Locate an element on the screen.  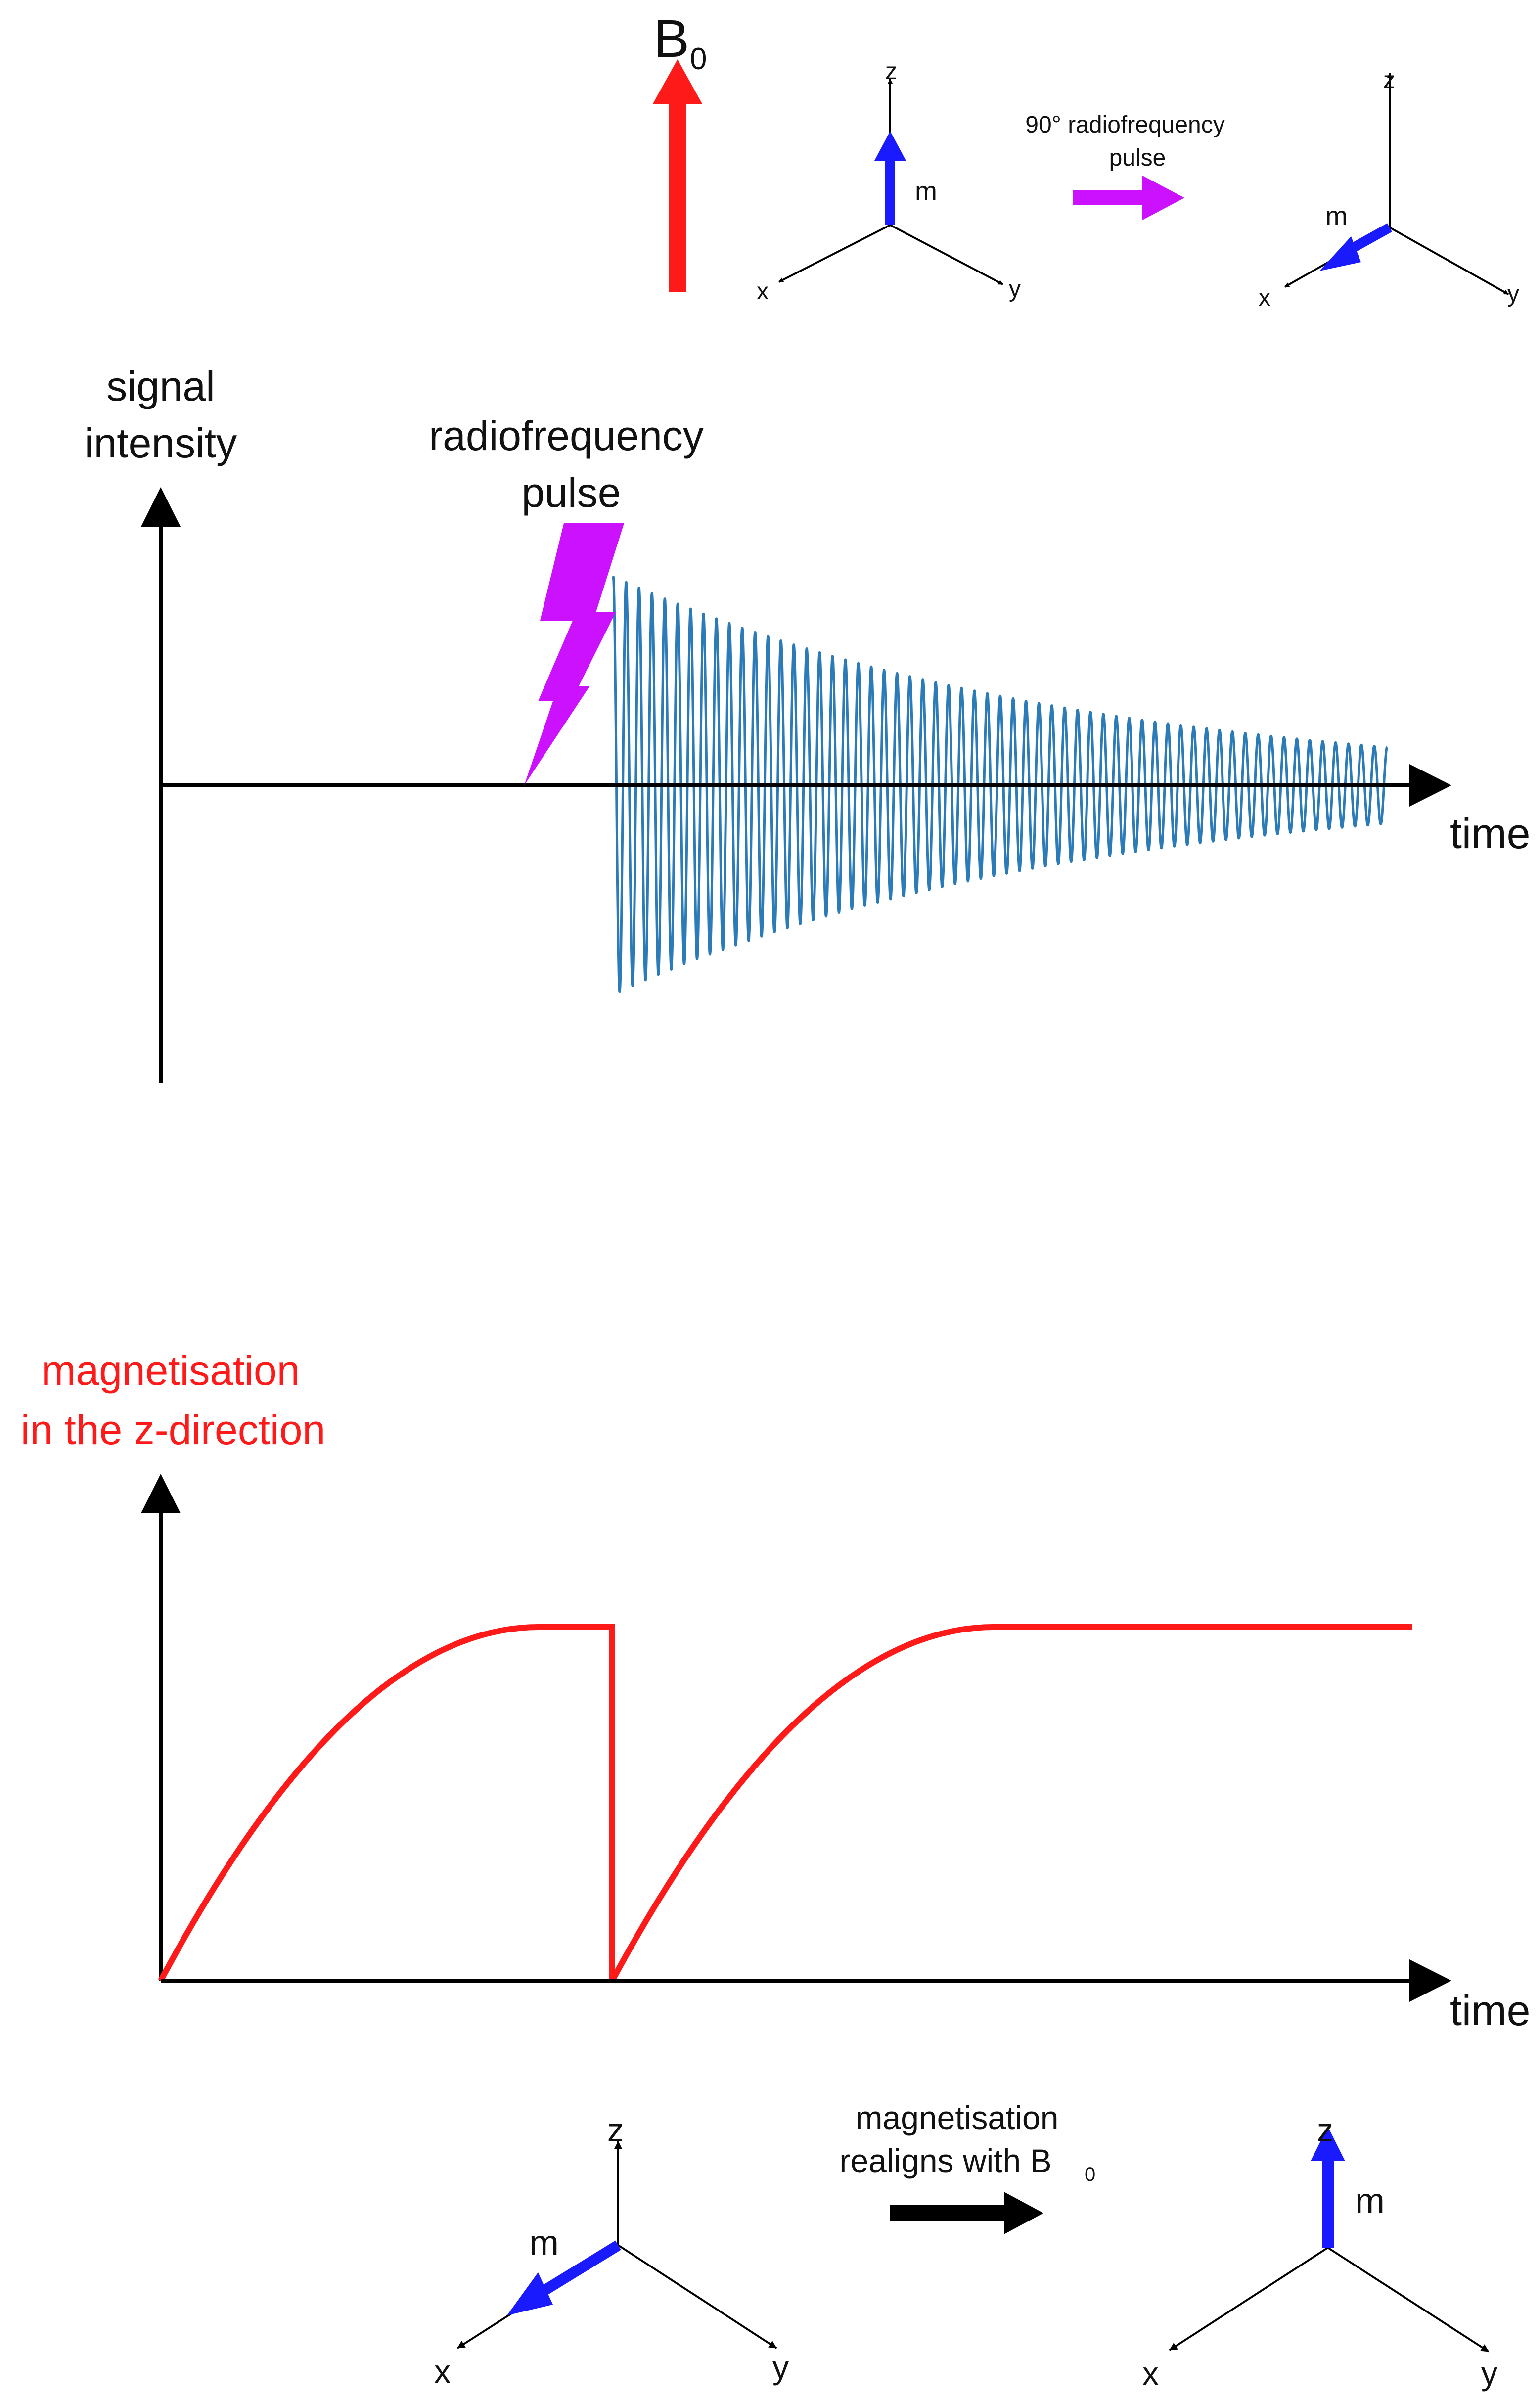
rf-pulse-label-line1: radiofrequency is located at coordinates (566, 435).